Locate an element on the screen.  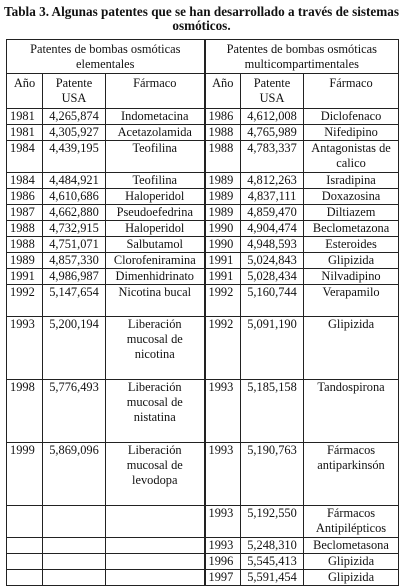
patent-cell: 4,765,989 is located at coordinates (272, 132).